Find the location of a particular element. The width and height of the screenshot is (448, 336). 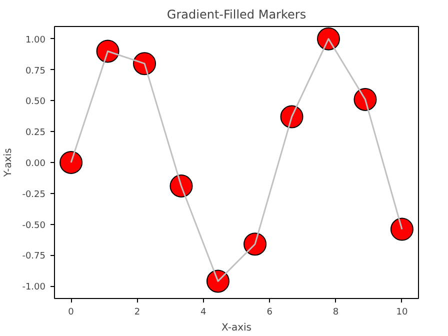

y-tick-label: 0.50 is located at coordinates (35, 102).